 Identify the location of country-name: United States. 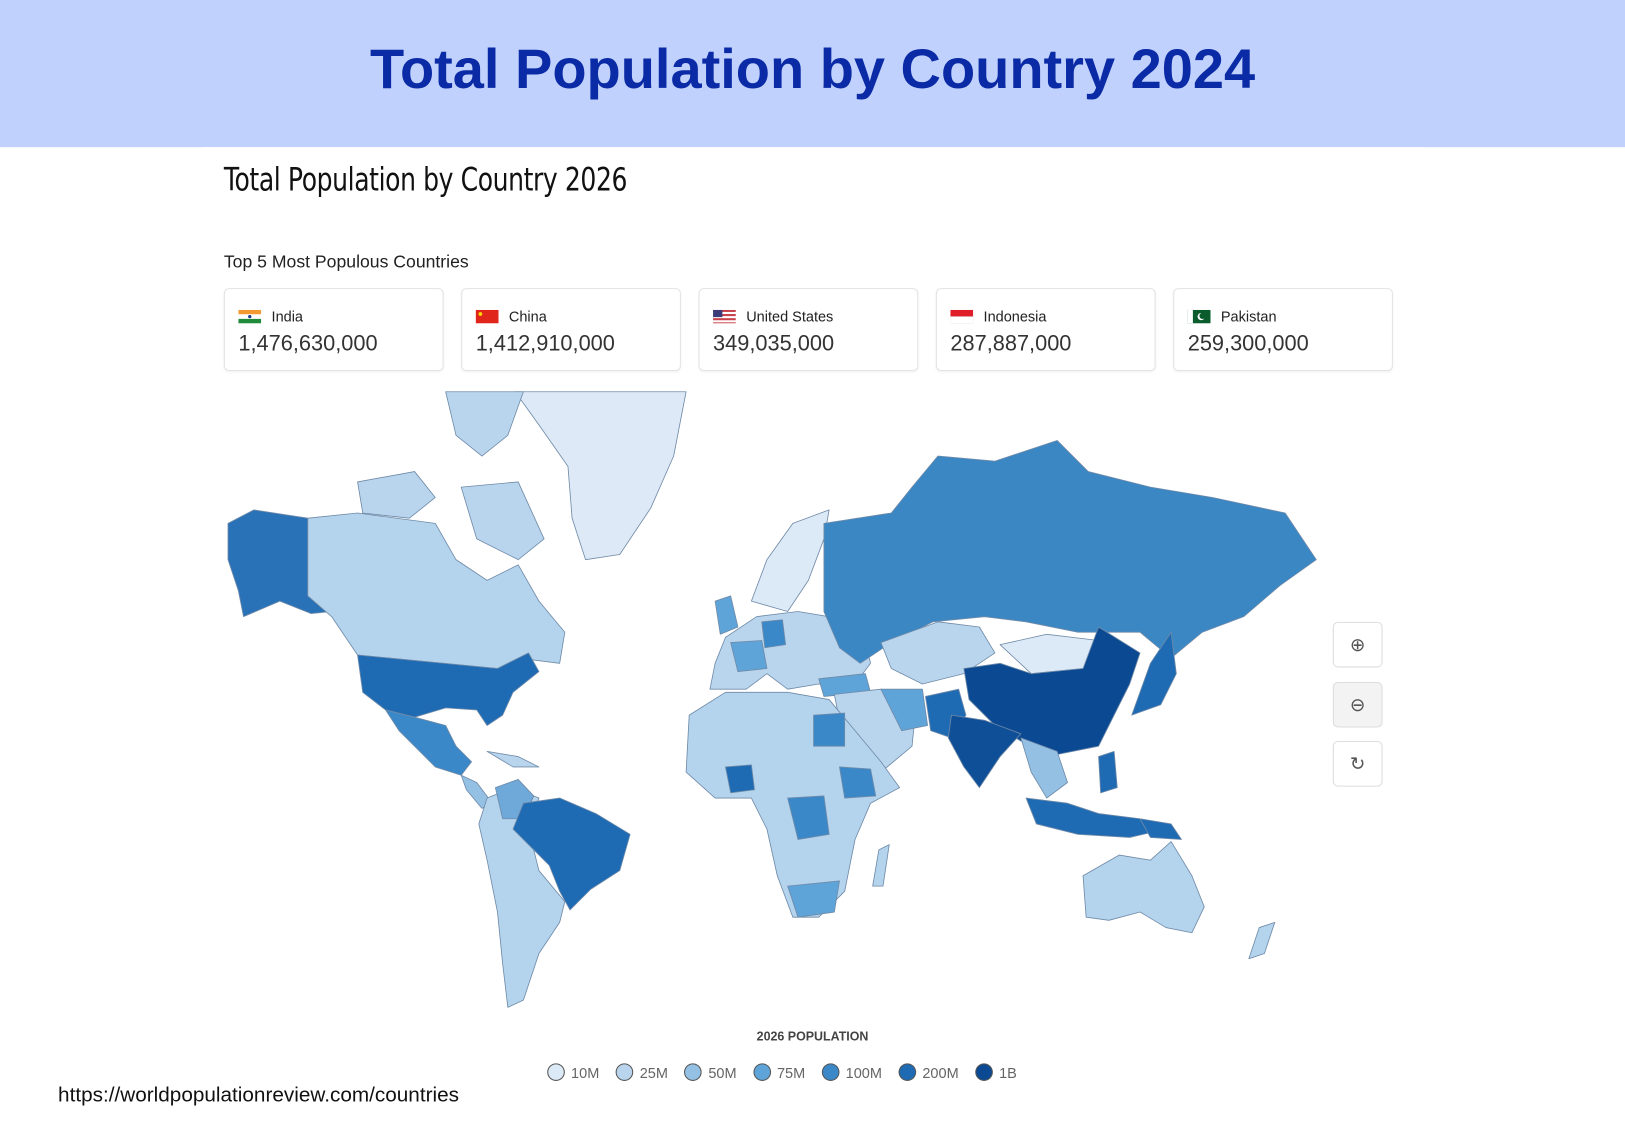
(790, 316).